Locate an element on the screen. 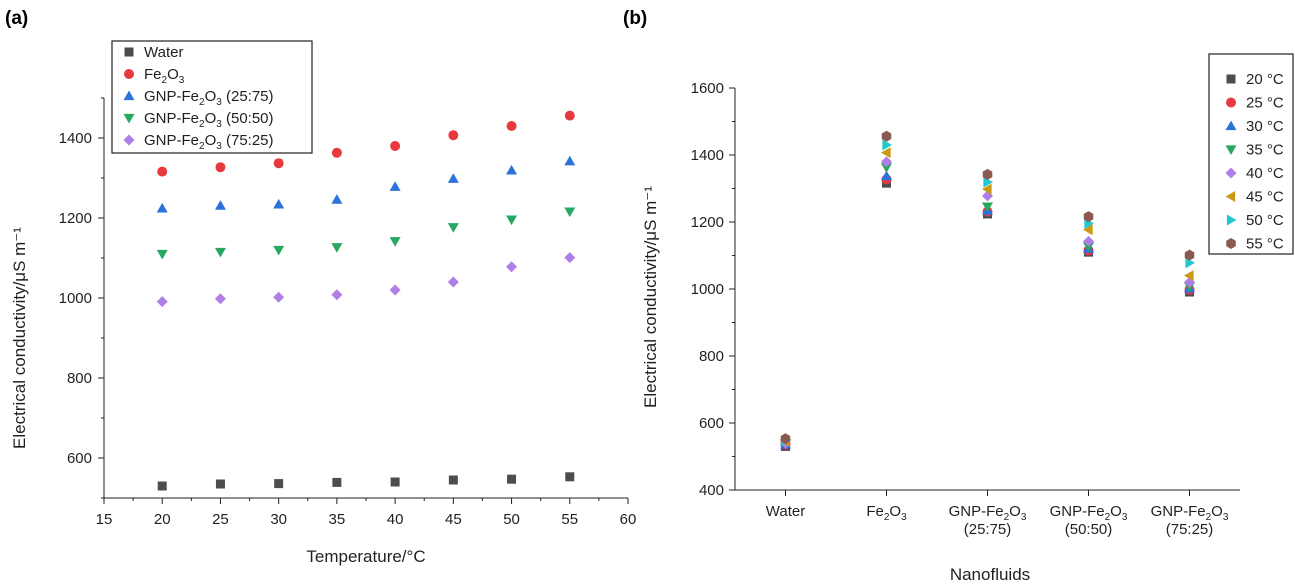 This screenshot has width=1295, height=585. legend-label-25-c: 25 °C is located at coordinates (1265, 103).